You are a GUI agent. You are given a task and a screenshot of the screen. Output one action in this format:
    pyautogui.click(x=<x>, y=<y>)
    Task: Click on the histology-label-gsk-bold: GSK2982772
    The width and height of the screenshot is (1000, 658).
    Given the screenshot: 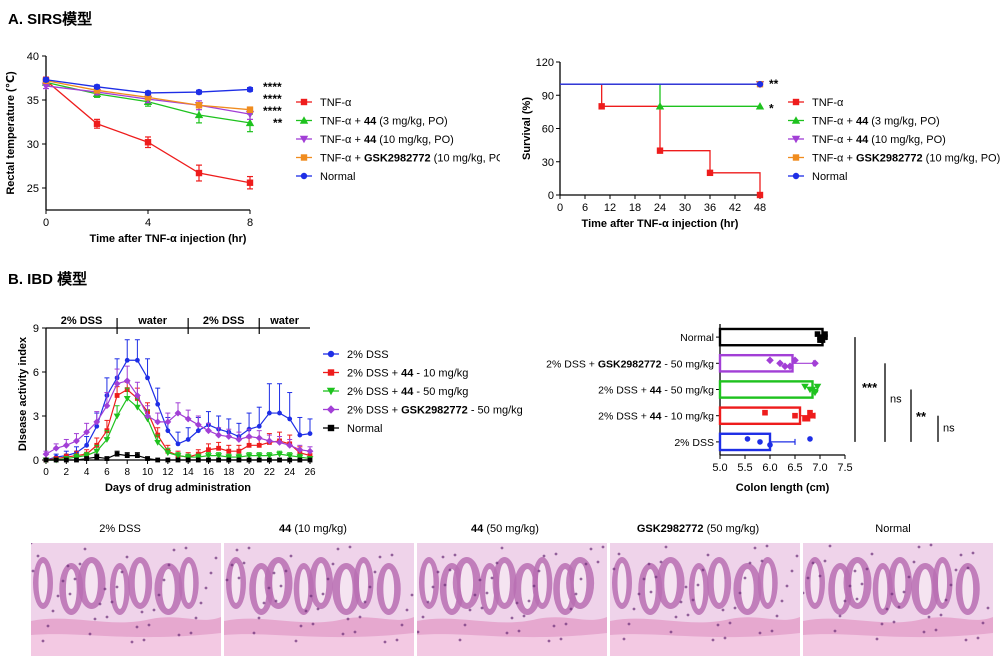 What is the action you would take?
    pyautogui.click(x=670, y=529)
    